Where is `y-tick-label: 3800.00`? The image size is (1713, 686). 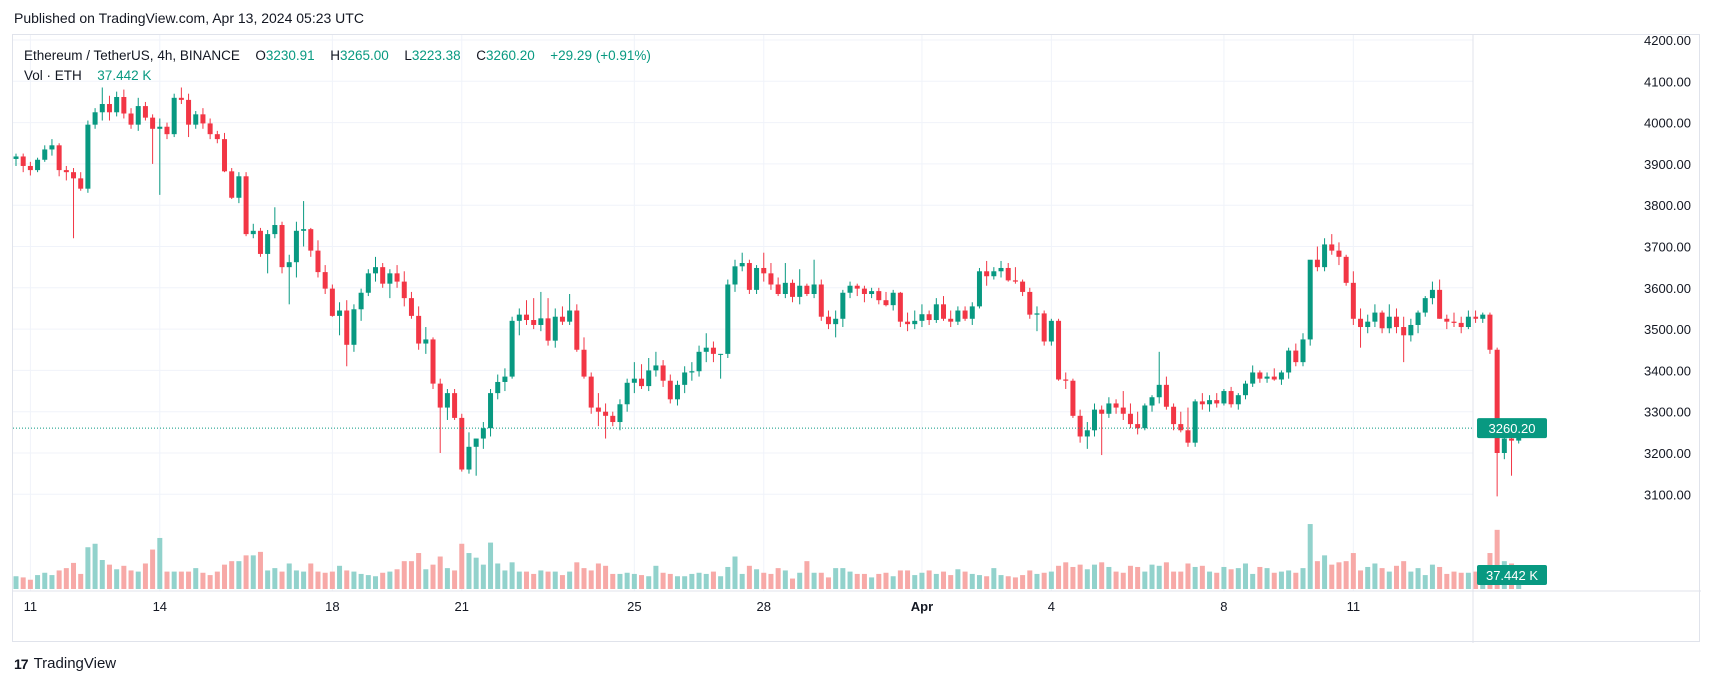
y-tick-label: 3800.00 is located at coordinates (1667, 205).